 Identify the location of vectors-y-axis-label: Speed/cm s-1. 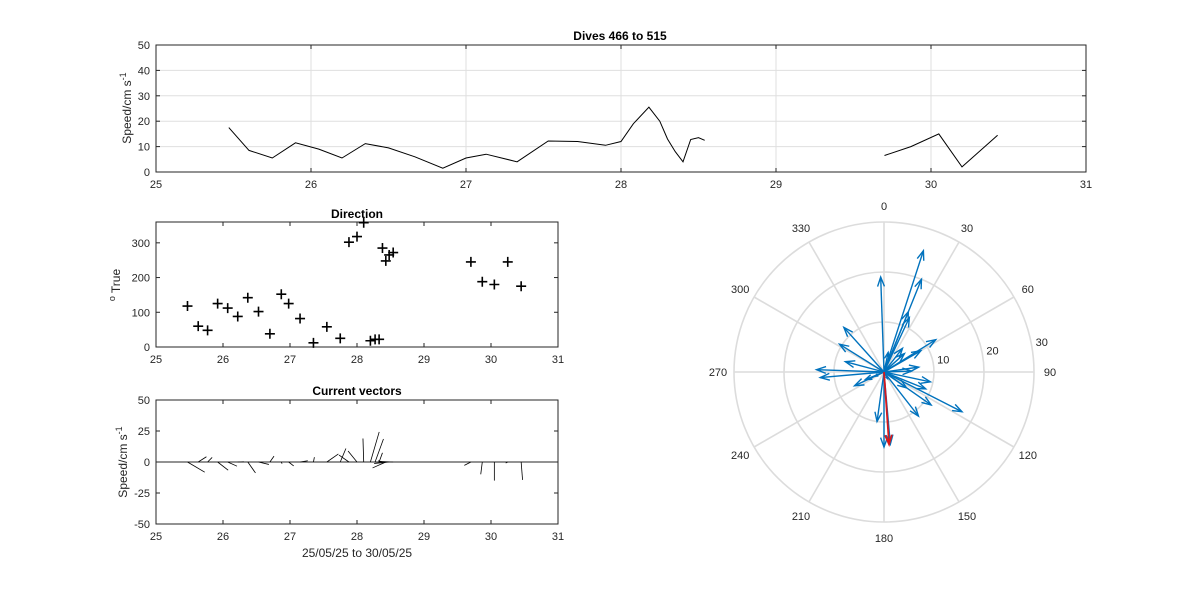
(122, 461).